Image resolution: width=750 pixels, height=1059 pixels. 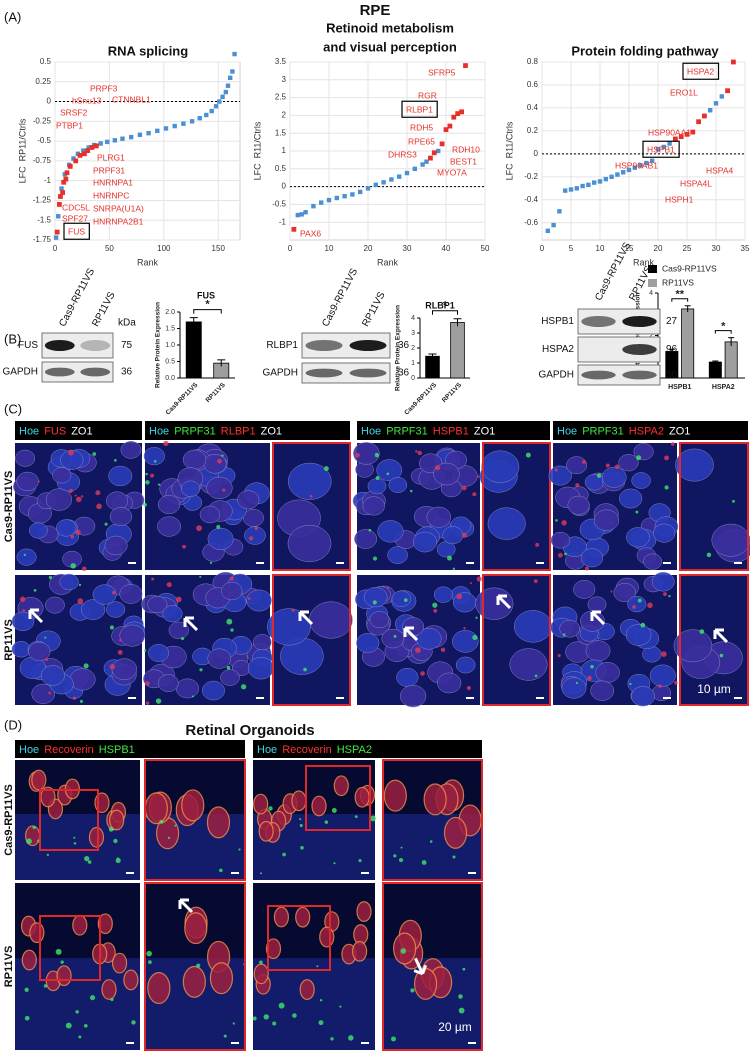 What do you see at coordinates (687, 248) in the screenshot?
I see `x-tick-label: 25` at bounding box center [687, 248].